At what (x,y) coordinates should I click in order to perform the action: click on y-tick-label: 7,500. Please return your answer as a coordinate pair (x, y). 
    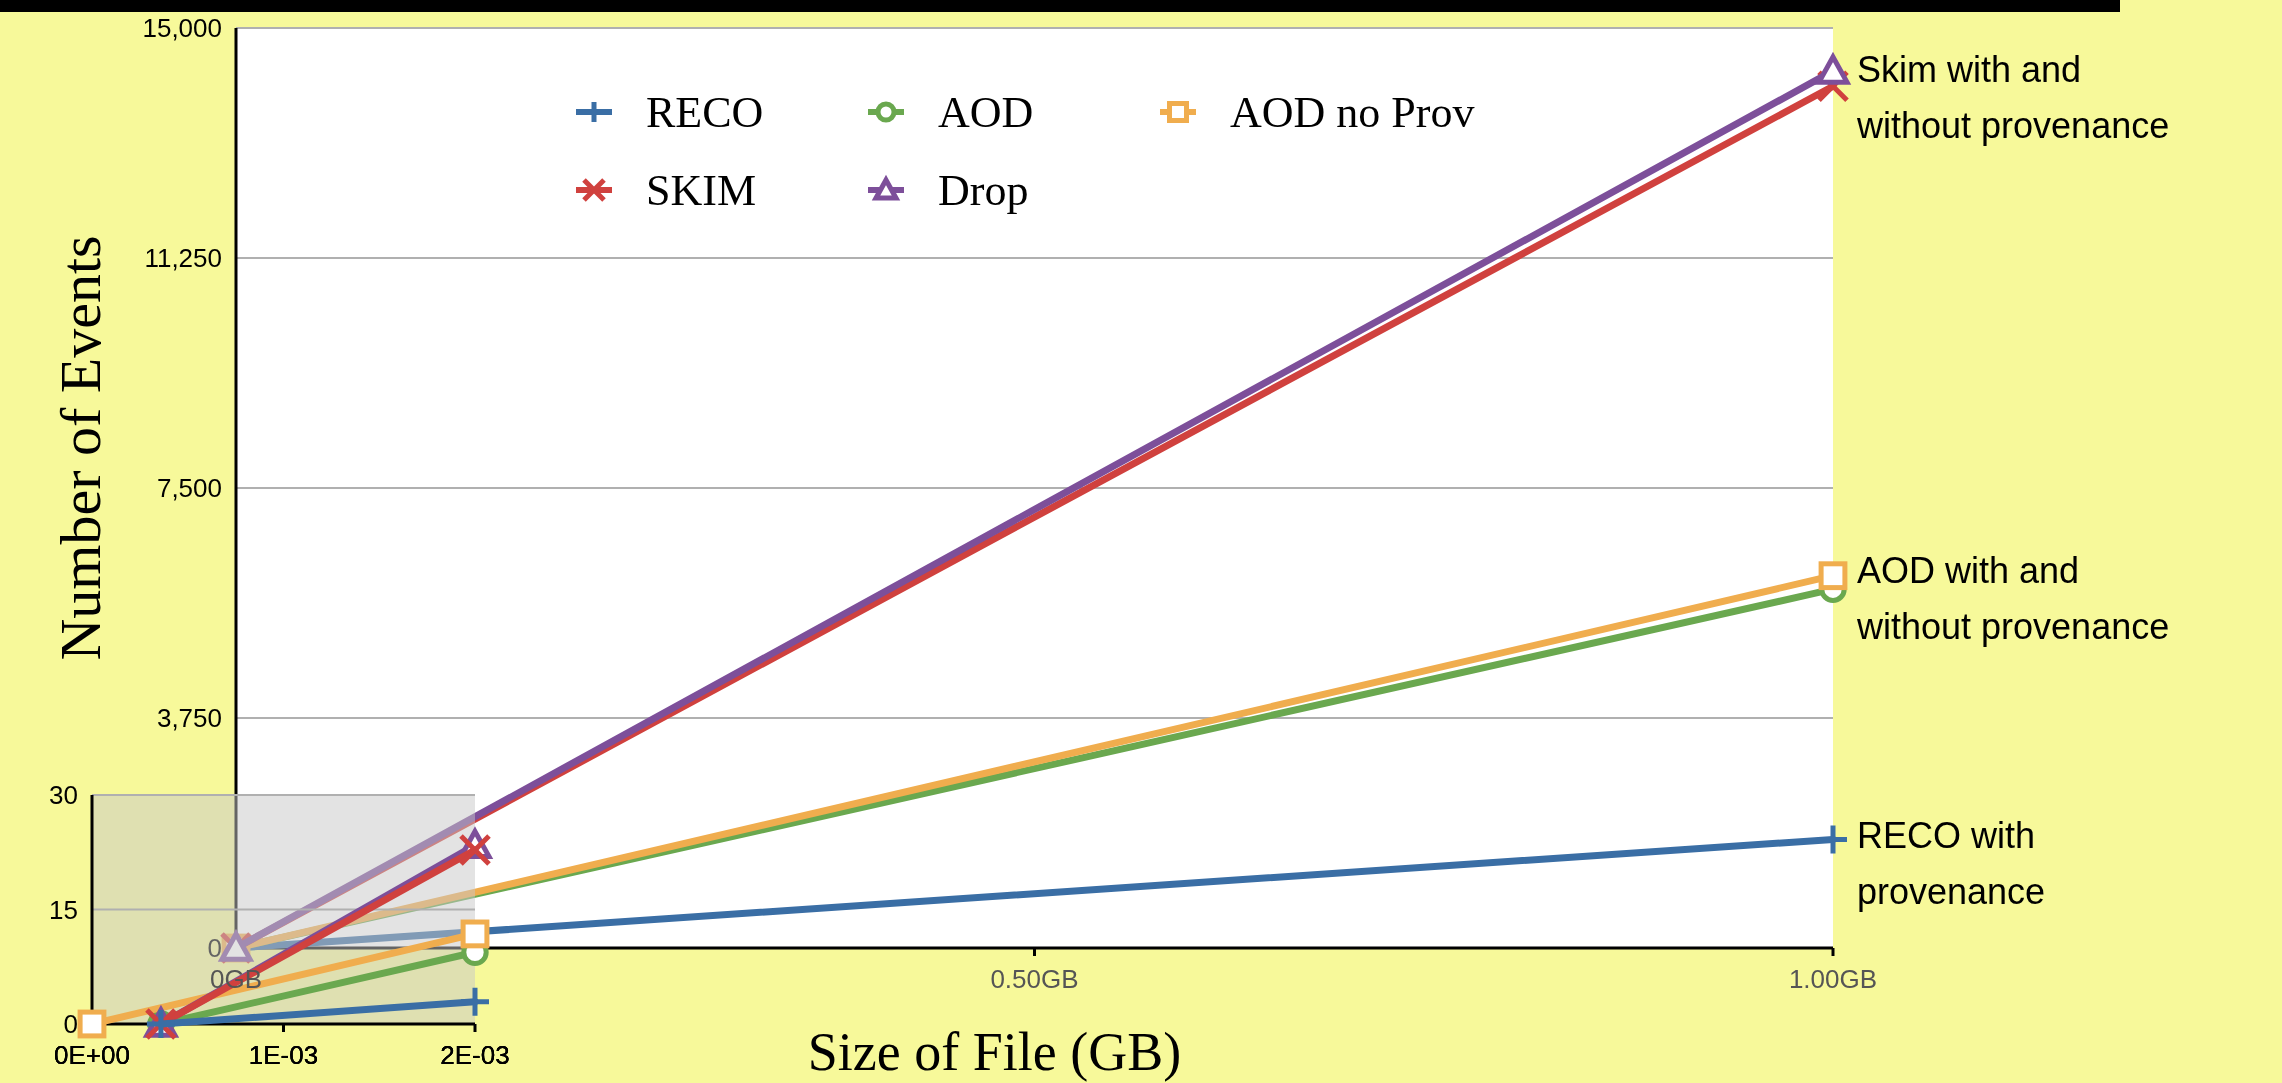
    Looking at the image, I should click on (189, 488).